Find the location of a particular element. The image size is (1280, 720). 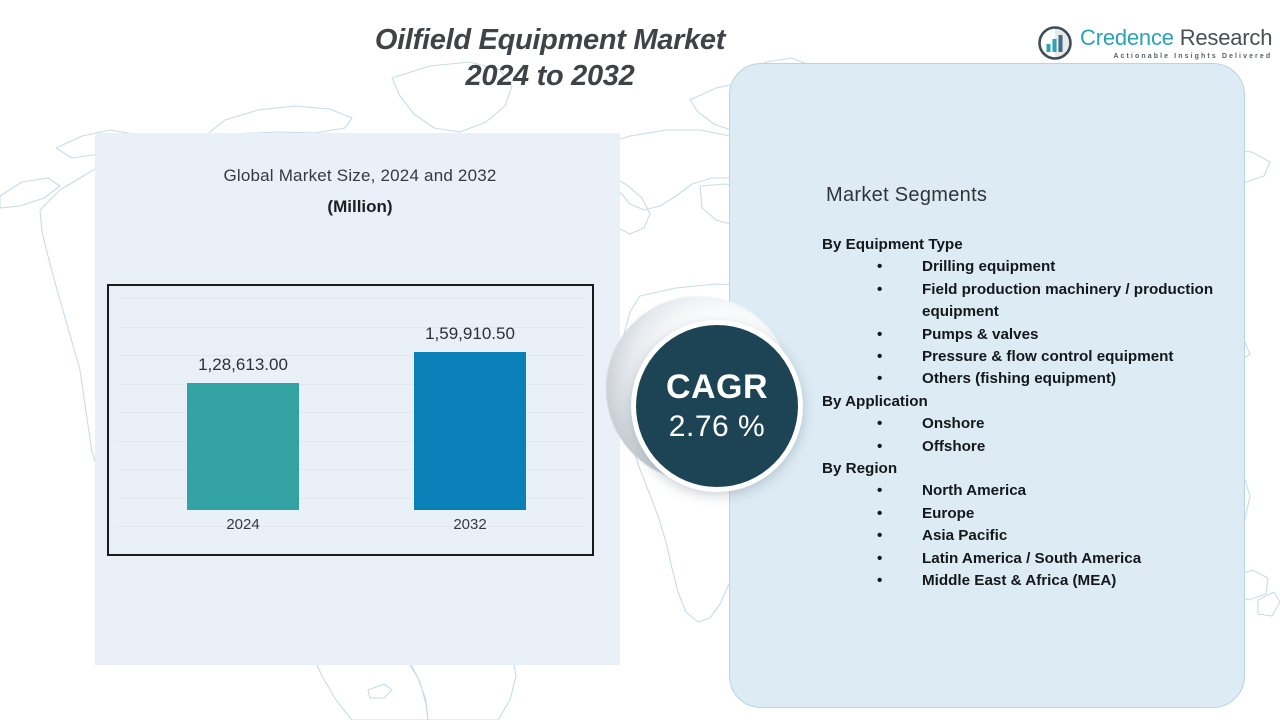

chart-plot-area: 1,28,613.00 1,59,910.50 2024 2032 is located at coordinates (350, 420).